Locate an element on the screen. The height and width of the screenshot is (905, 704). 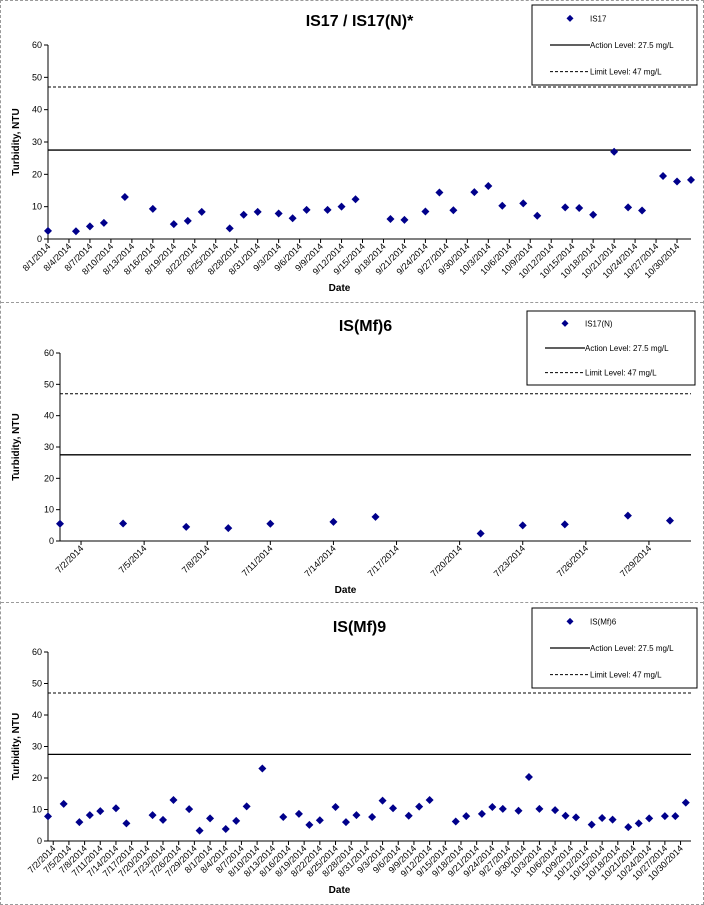
x-tick-label: 7/11/2014 is located at coordinates (257, 560).